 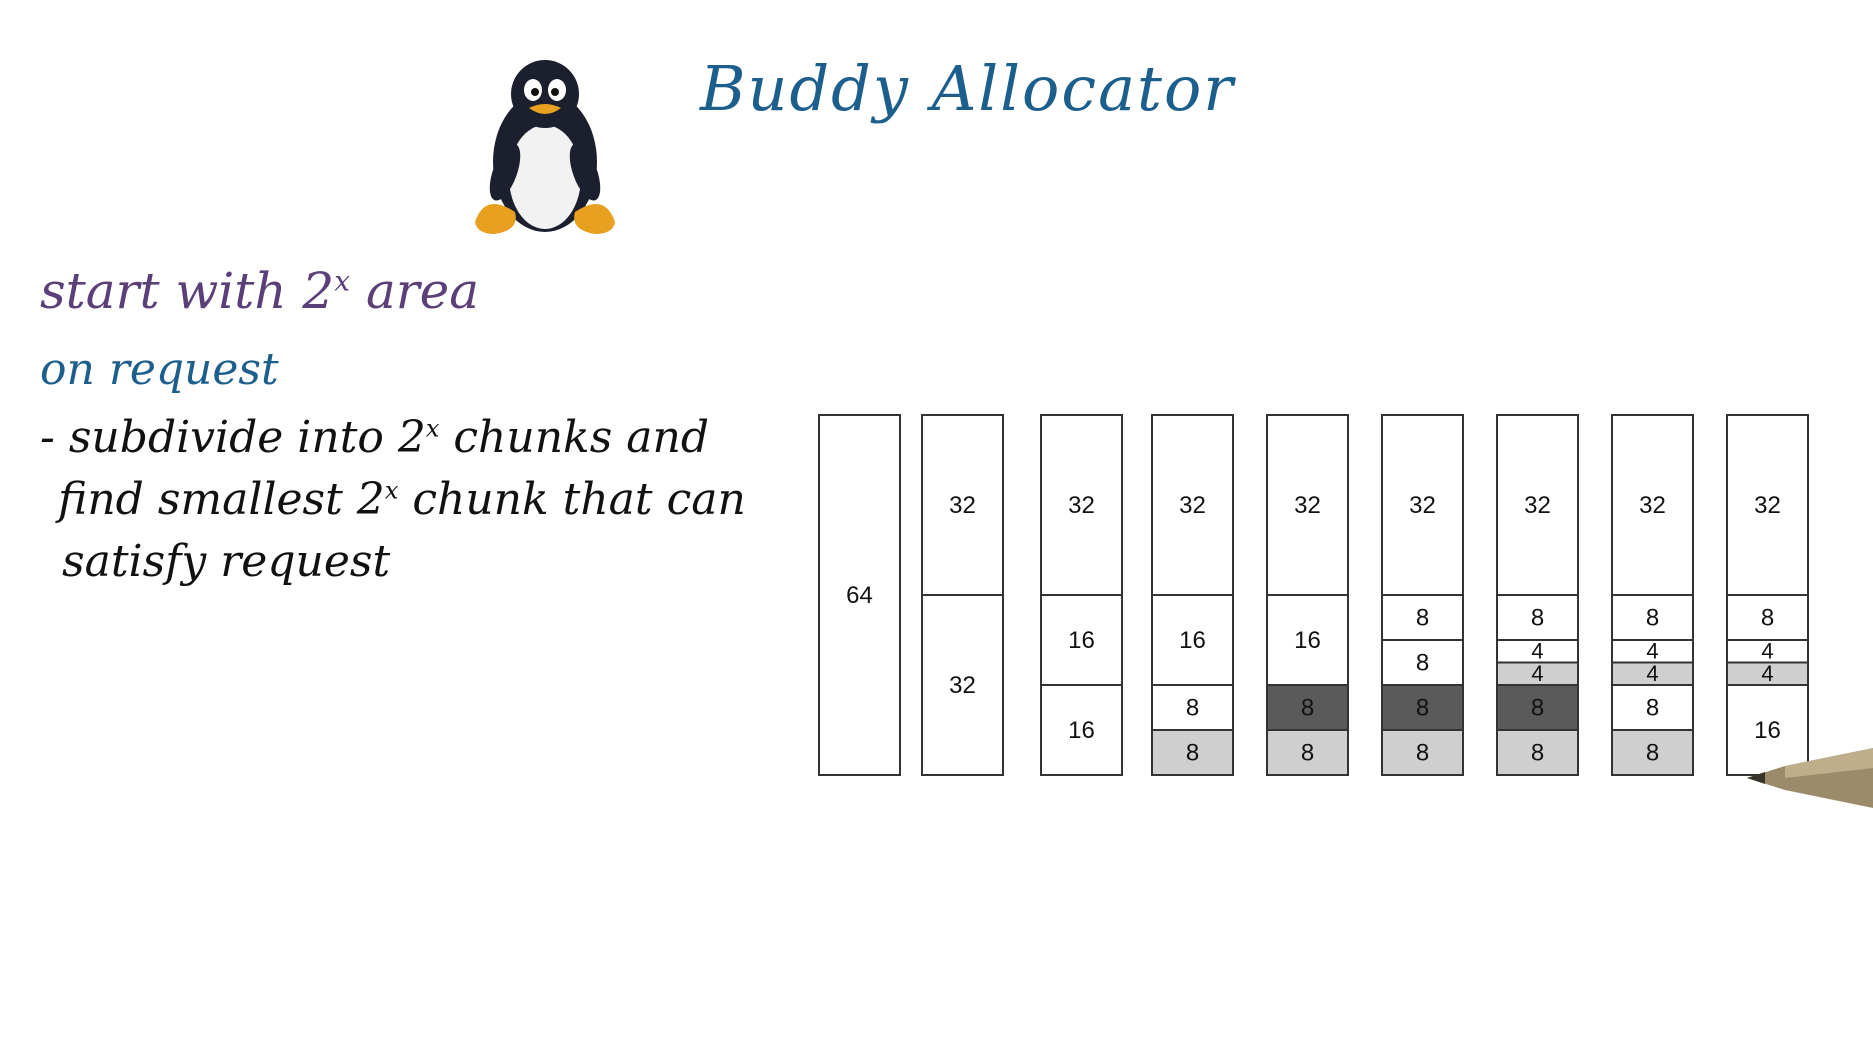 What do you see at coordinates (545, 147) in the screenshot?
I see `penguin-icon` at bounding box center [545, 147].